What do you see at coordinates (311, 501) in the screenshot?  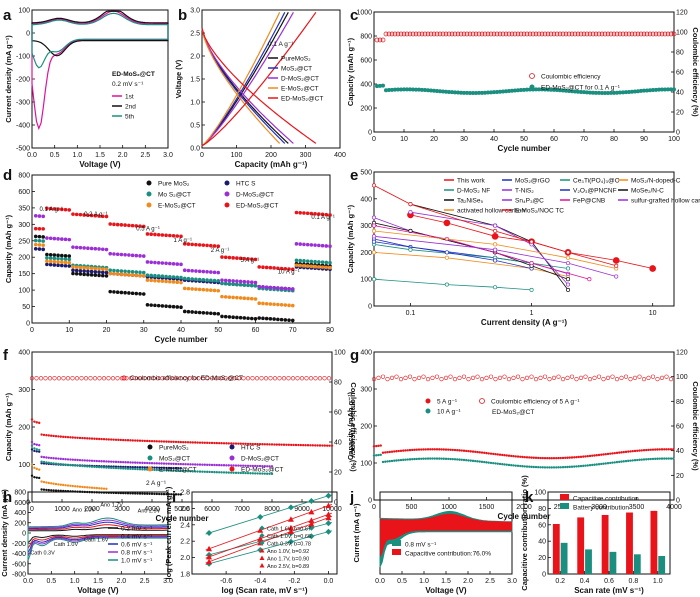 I see `data-point-i` at bounding box center [311, 501].